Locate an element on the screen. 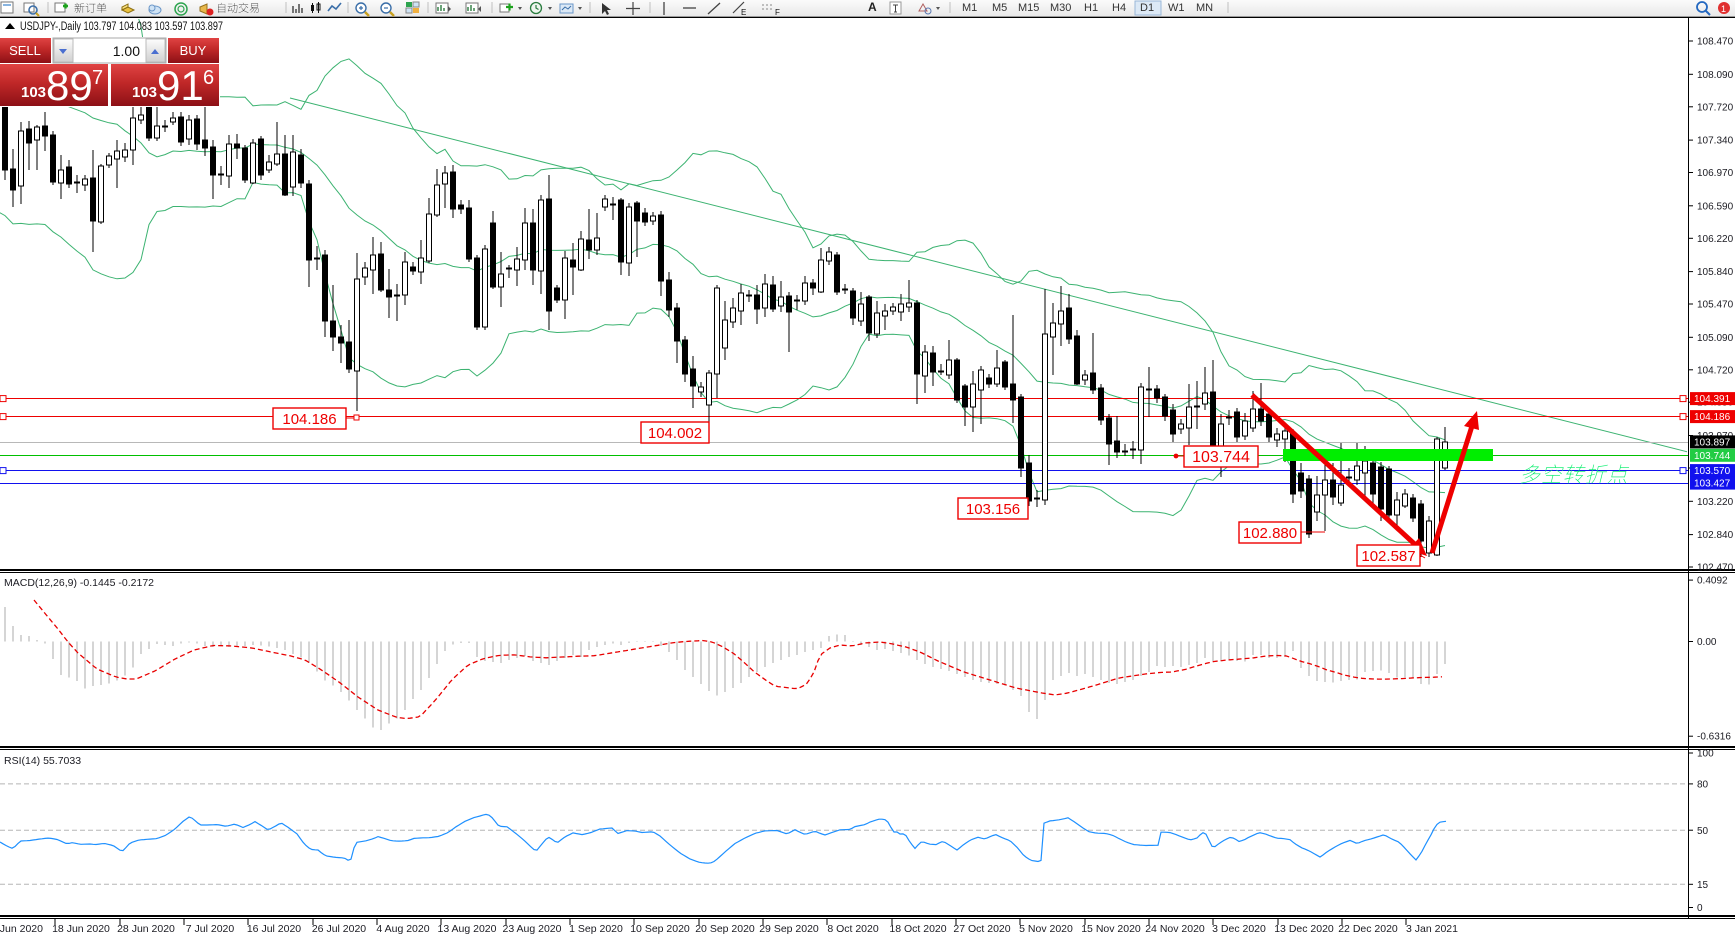  svg-text: SELL is located at coordinates (25, 50).